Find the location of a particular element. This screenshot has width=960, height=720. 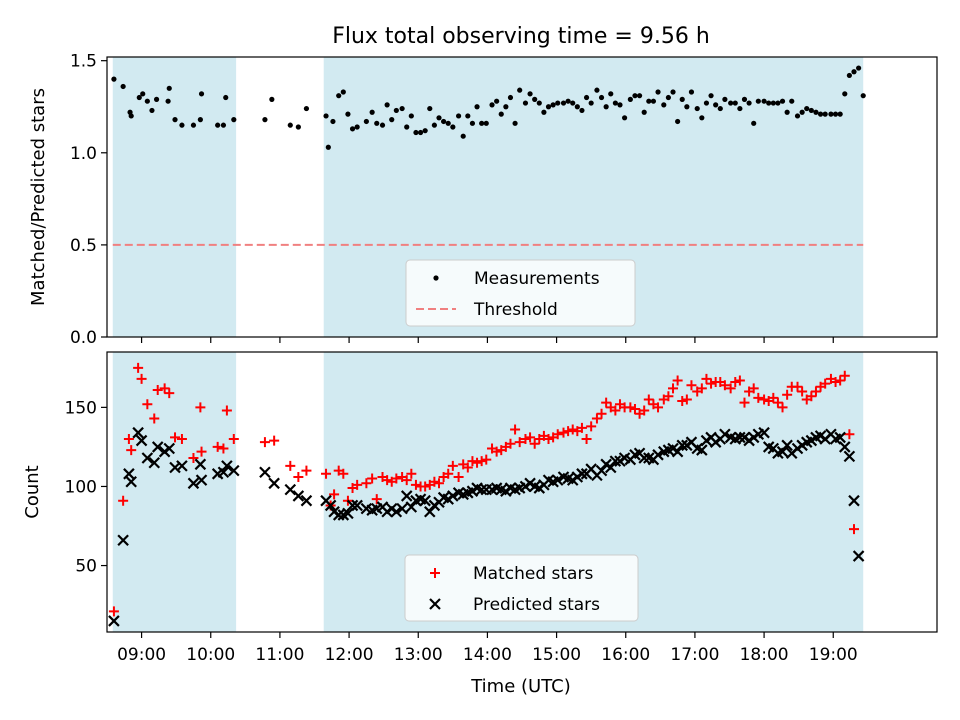

legend-label: Matched stars is located at coordinates (533, 574).